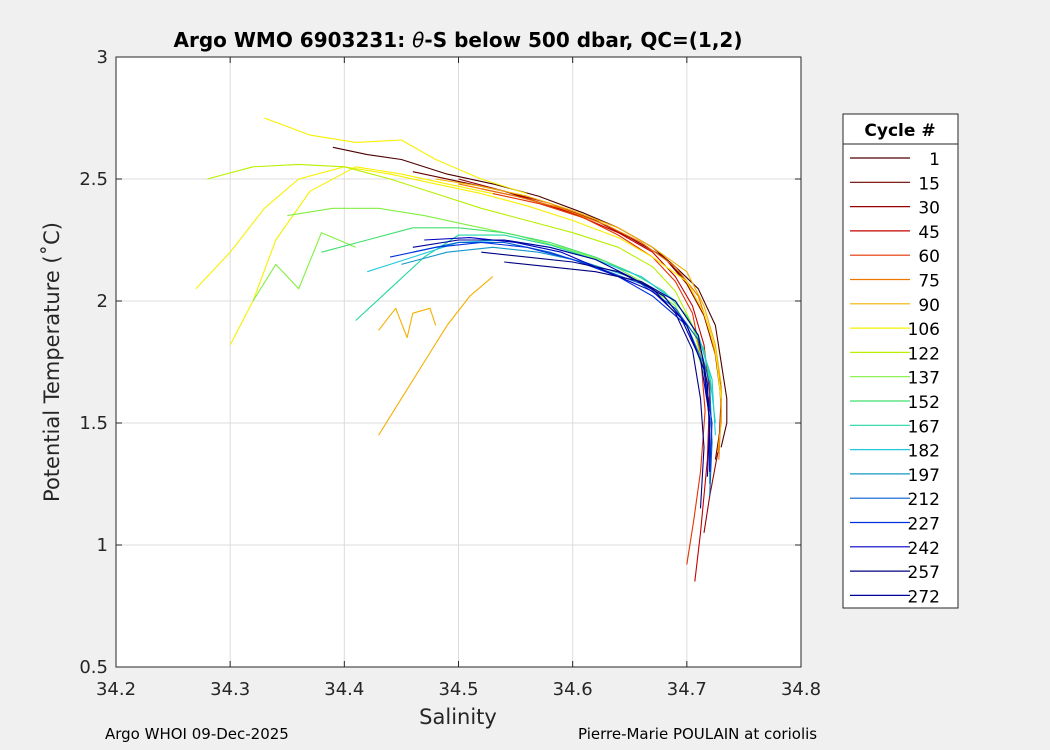 The image size is (1050, 750). What do you see at coordinates (924, 500) in the screenshot?
I see `legend-label-212: 212` at bounding box center [924, 500].